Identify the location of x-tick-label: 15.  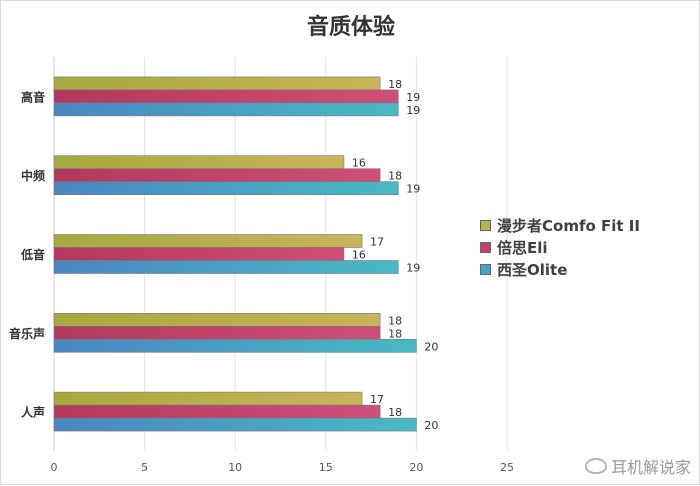
(326, 467).